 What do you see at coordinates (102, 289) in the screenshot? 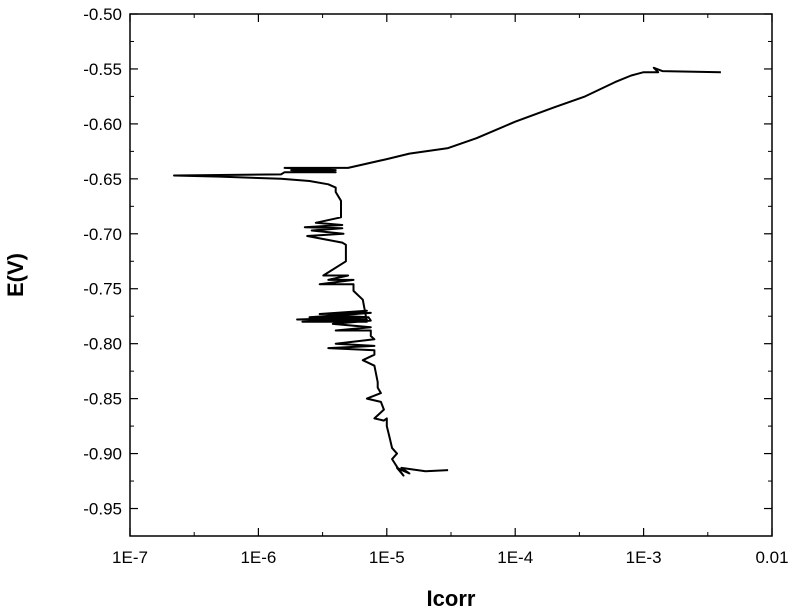
I see `y-tick-label: -0.75` at bounding box center [102, 289].